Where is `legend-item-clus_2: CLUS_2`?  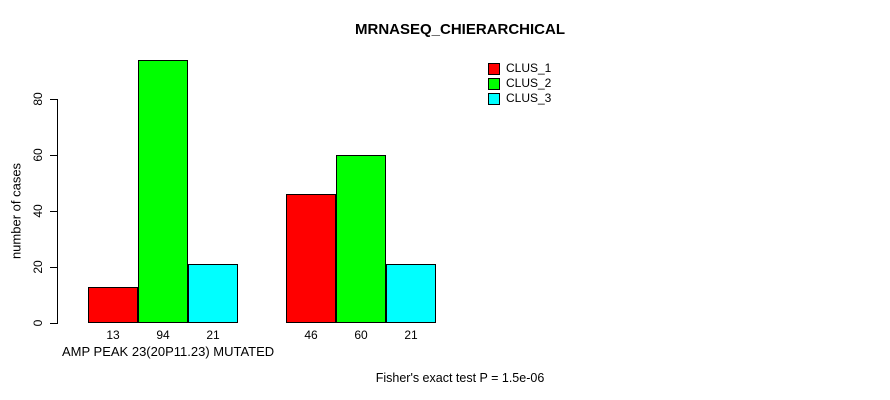
legend-item-clus_2: CLUS_2 is located at coordinates (519, 83).